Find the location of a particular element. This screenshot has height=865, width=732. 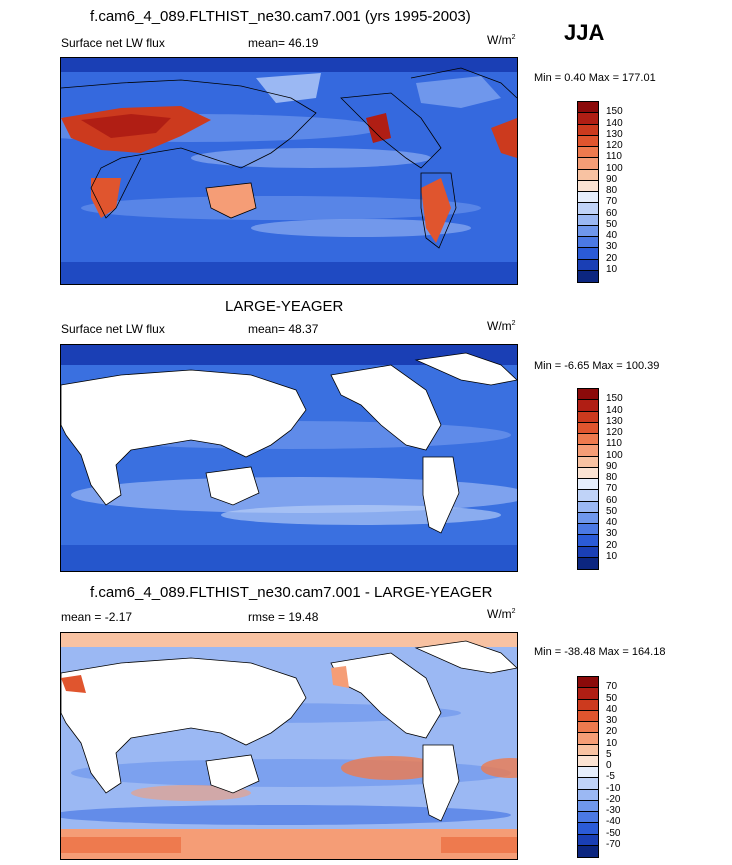

panel3-rmse: rmse = 19.48 is located at coordinates (283, 617).